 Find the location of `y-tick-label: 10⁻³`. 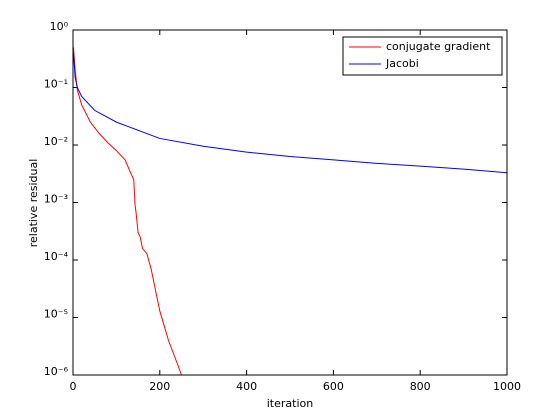

y-tick-label: 10⁻³ is located at coordinates (56, 199).